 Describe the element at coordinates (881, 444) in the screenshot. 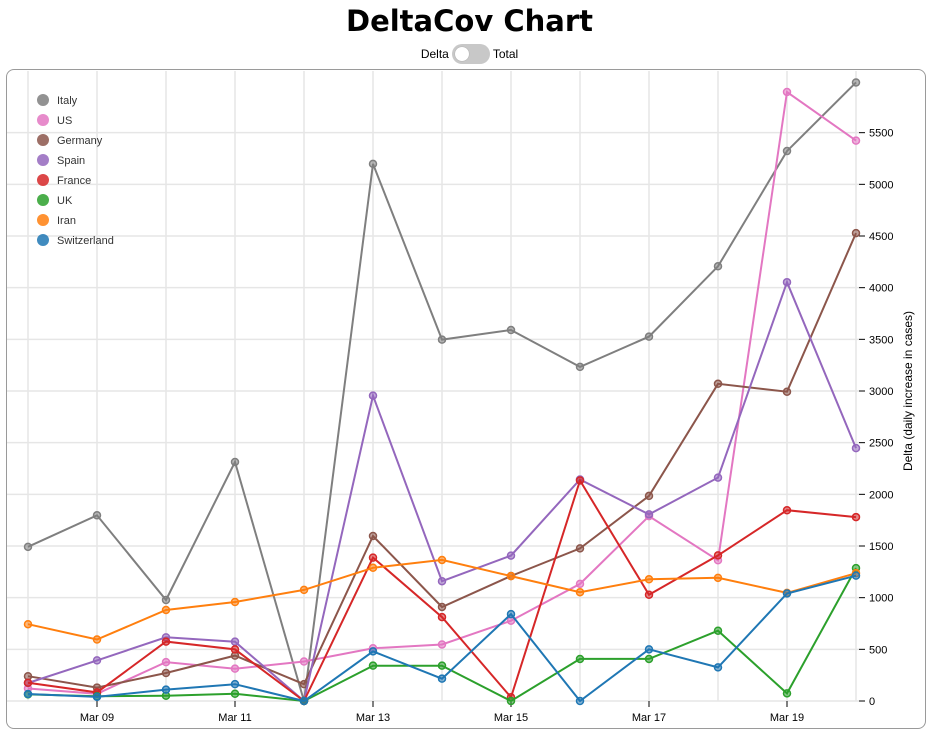

I see `y-tick-label: 2500` at that location.